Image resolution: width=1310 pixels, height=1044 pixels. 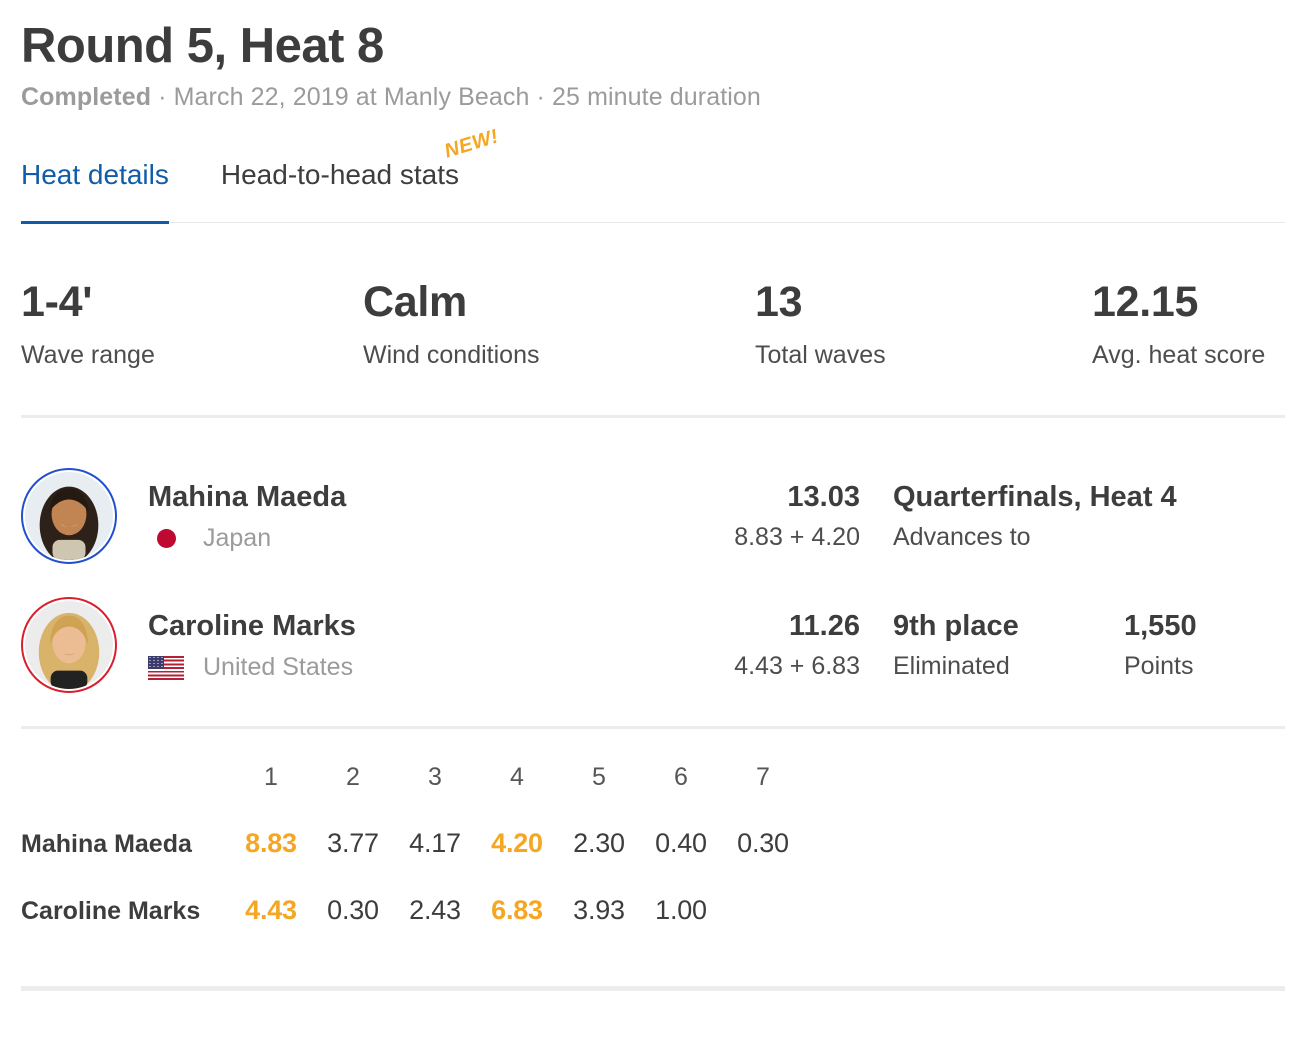 What do you see at coordinates (398, 667) in the screenshot?
I see `country-row: United States` at bounding box center [398, 667].